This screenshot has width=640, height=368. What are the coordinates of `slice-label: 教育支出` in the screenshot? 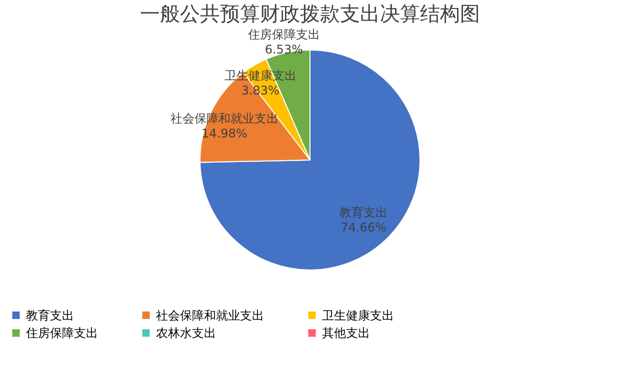 It's located at (364, 212).